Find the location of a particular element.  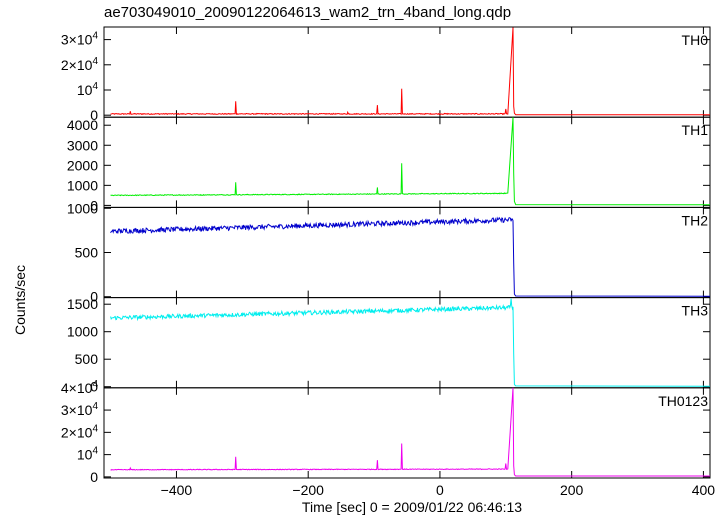

series-label-th1: TH1 is located at coordinates (695, 130).